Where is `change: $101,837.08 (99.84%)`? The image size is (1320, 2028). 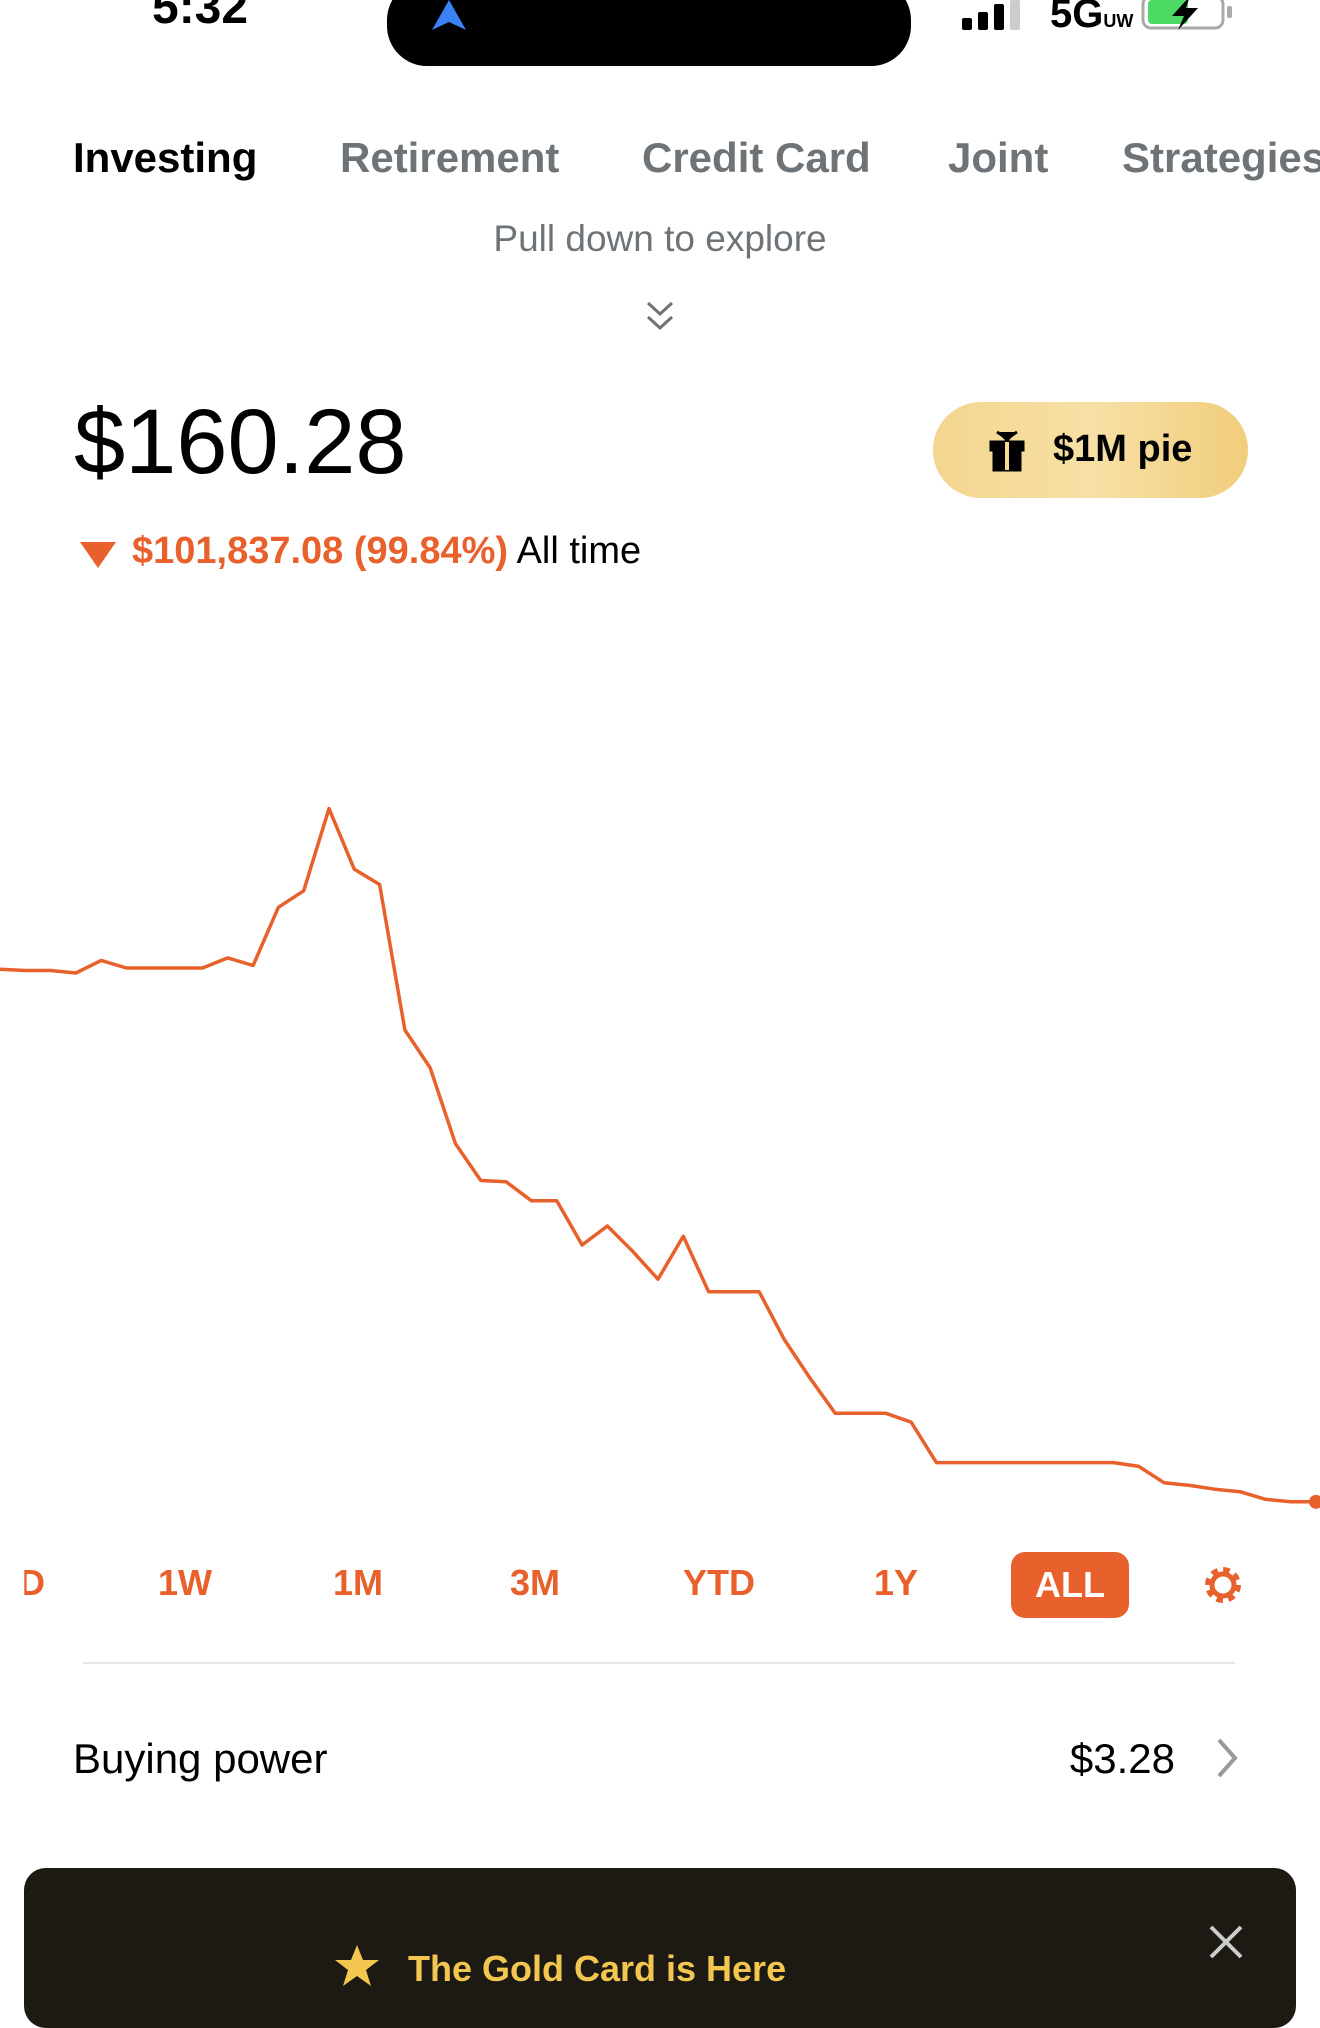 change: $101,837.08 (99.84%) is located at coordinates (320, 551).